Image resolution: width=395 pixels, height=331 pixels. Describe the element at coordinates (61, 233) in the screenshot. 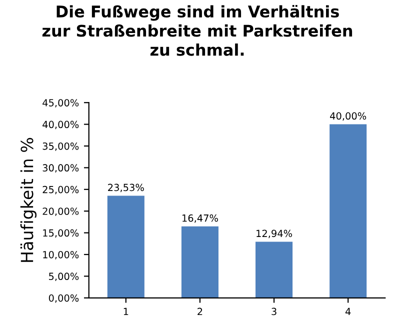

I see `y-tick-label: 15,00%` at that location.